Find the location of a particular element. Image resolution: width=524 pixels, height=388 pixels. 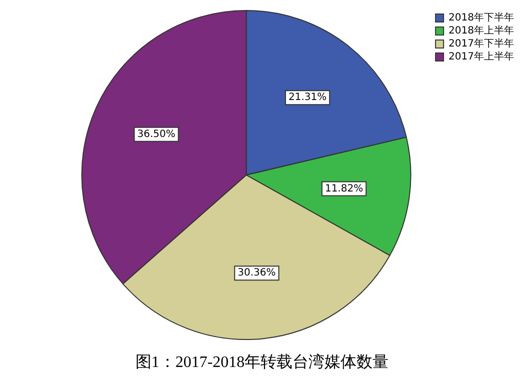

legend-label: 2017年下半年 is located at coordinates (481, 44).